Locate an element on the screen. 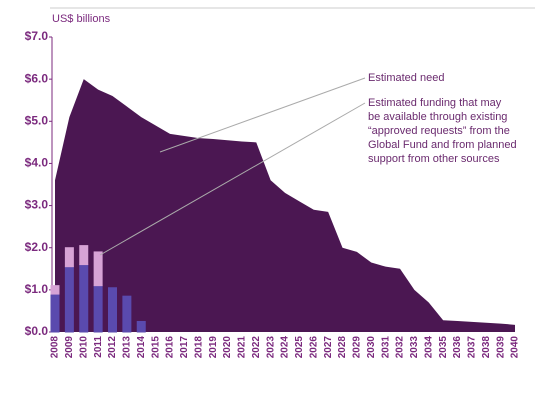  x-tick-label: 2038 is located at coordinates (486, 347).